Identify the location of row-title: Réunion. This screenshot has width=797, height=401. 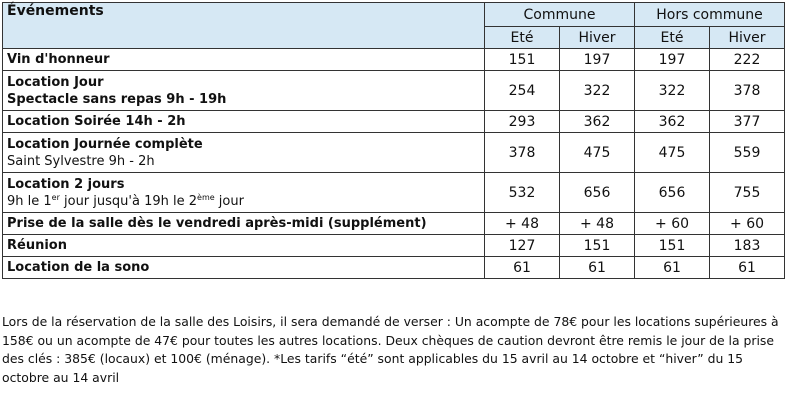
(37, 245).